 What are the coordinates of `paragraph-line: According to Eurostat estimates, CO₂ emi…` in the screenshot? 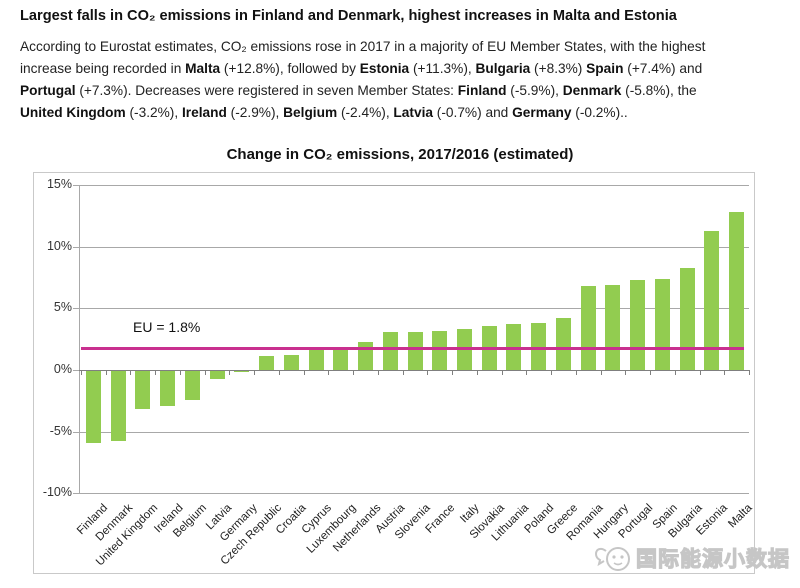 It's located at (363, 46).